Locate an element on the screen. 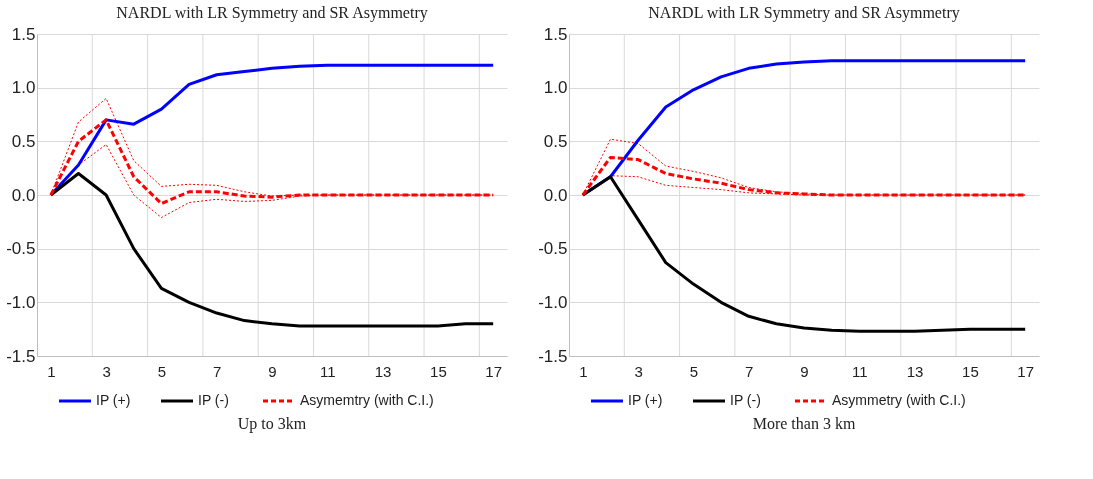 Image resolution: width=1093 pixels, height=479 pixels. legend-label: Asymmetry (with C.I.) is located at coordinates (899, 400).